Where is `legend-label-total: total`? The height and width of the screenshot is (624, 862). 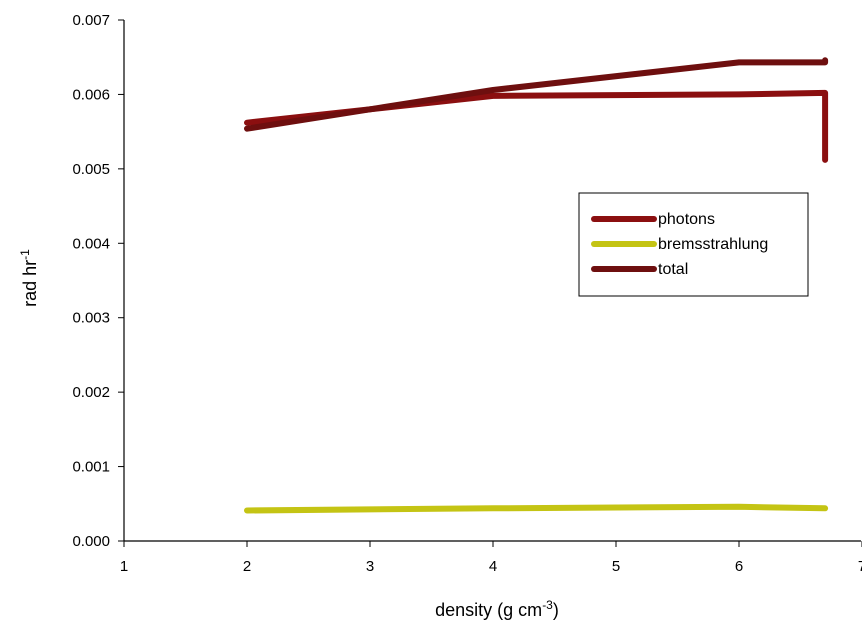
legend-label-total: total is located at coordinates (673, 269).